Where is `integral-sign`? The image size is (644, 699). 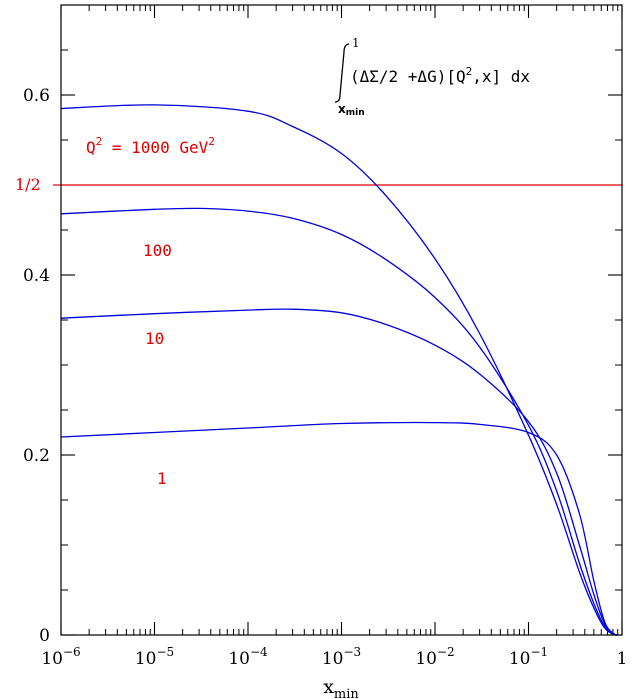
integral-sign is located at coordinates (342, 73).